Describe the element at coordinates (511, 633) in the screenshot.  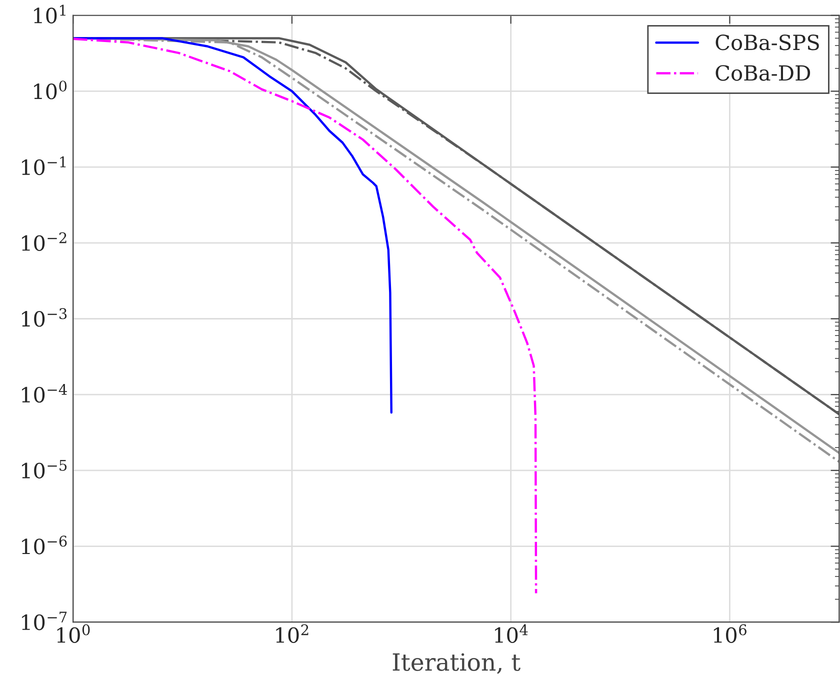
I see `x-tick-label: 10$^{4}$` at that location.